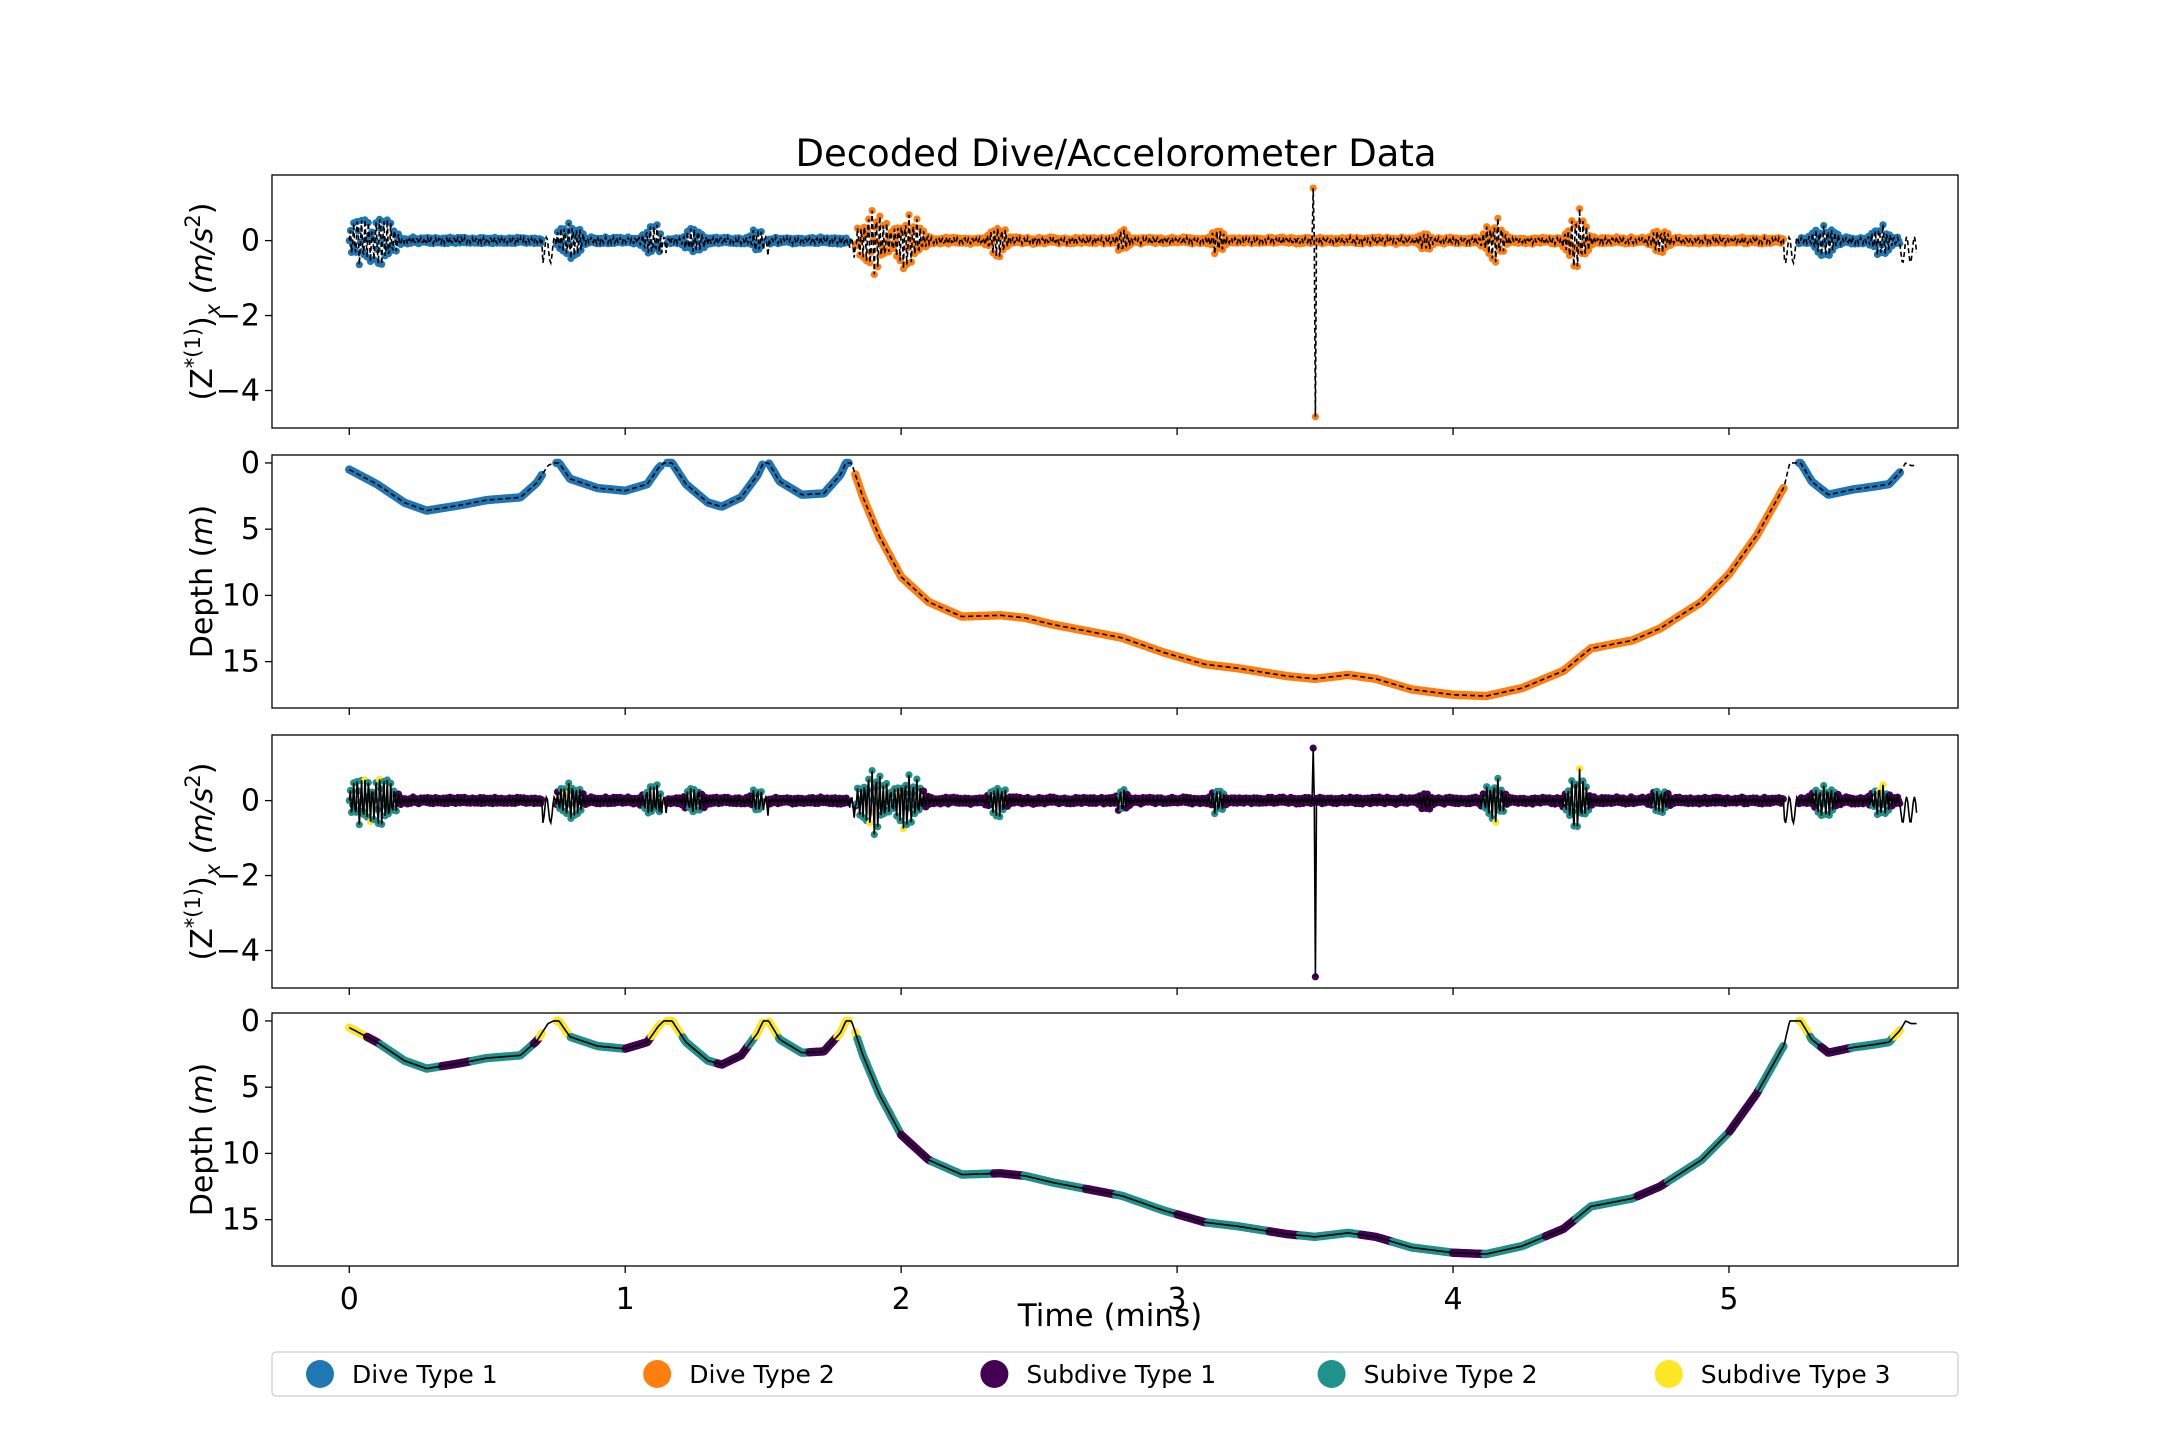 This screenshot has height=1440, width=2160. I want to click on y-tick-label: 10, so click(241, 595).